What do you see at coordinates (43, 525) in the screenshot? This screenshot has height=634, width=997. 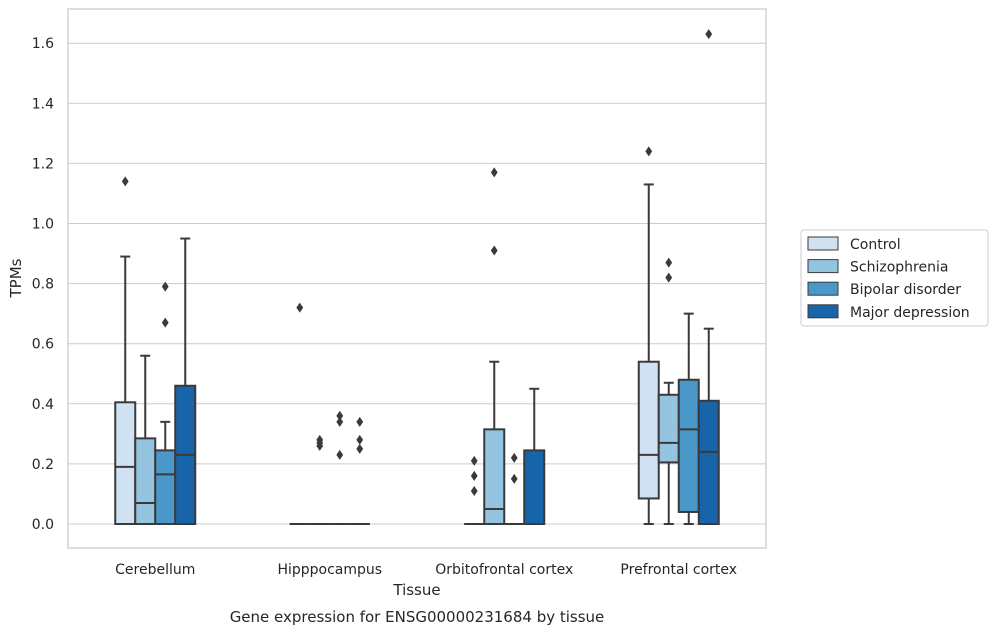 I see `y-tick-label: 0.0` at bounding box center [43, 525].